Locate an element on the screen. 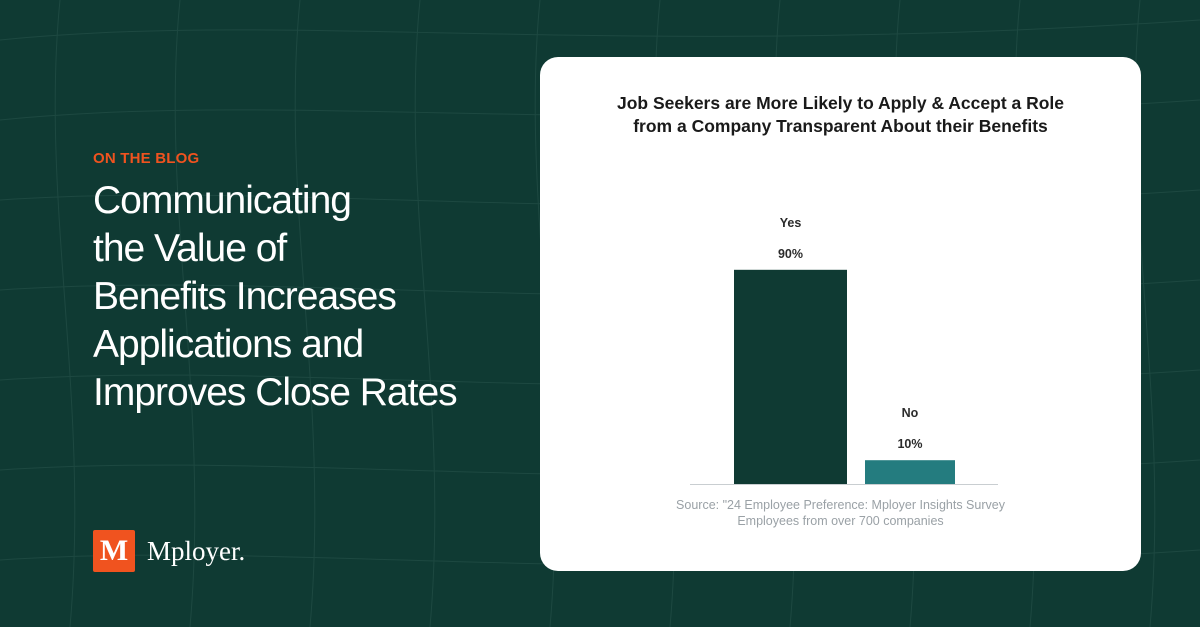  logo-letter: M is located at coordinates (114, 550).